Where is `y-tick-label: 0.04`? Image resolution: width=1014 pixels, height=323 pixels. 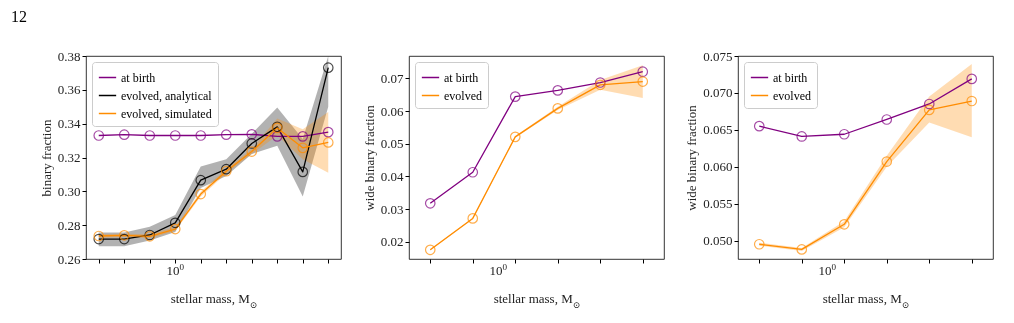
y-tick-label: 0.04 is located at coordinates (392, 176).